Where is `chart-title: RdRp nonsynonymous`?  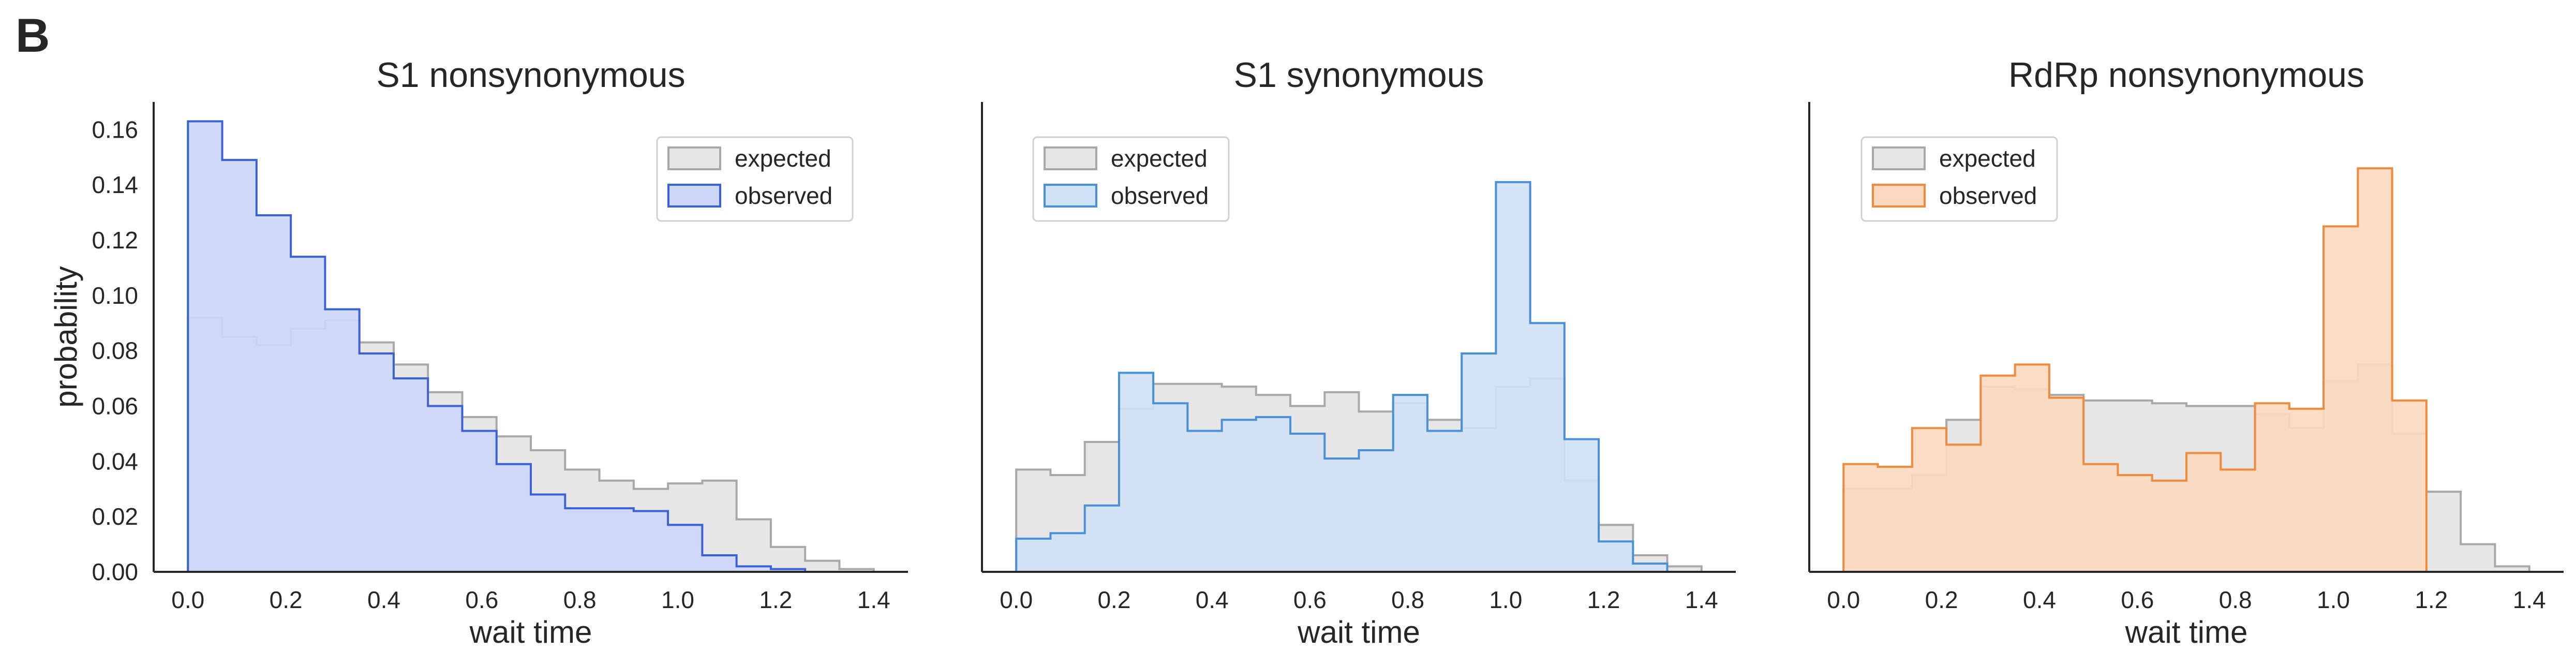 chart-title: RdRp nonsynonymous is located at coordinates (2186, 75).